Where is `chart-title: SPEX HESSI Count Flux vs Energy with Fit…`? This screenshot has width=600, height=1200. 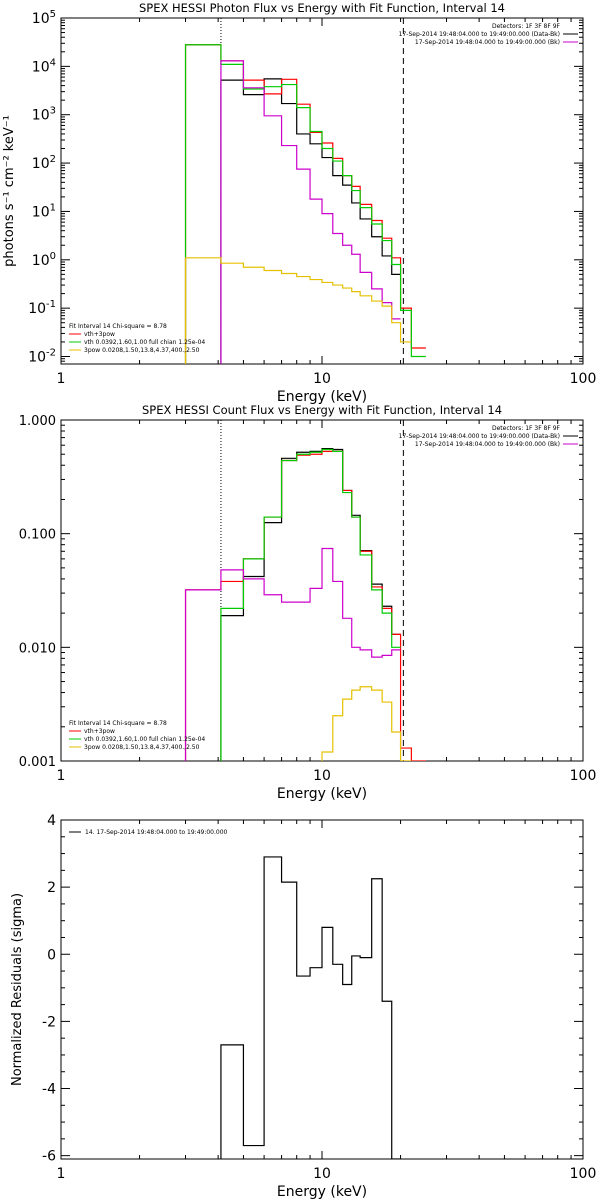
chart-title: SPEX HESSI Count Flux vs Energy with Fit… is located at coordinates (322, 410).